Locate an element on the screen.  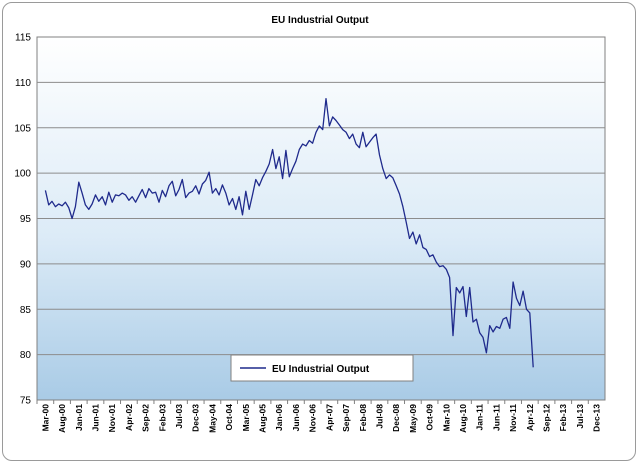
x-tick-label: Sep-07 is located at coordinates (346, 418).